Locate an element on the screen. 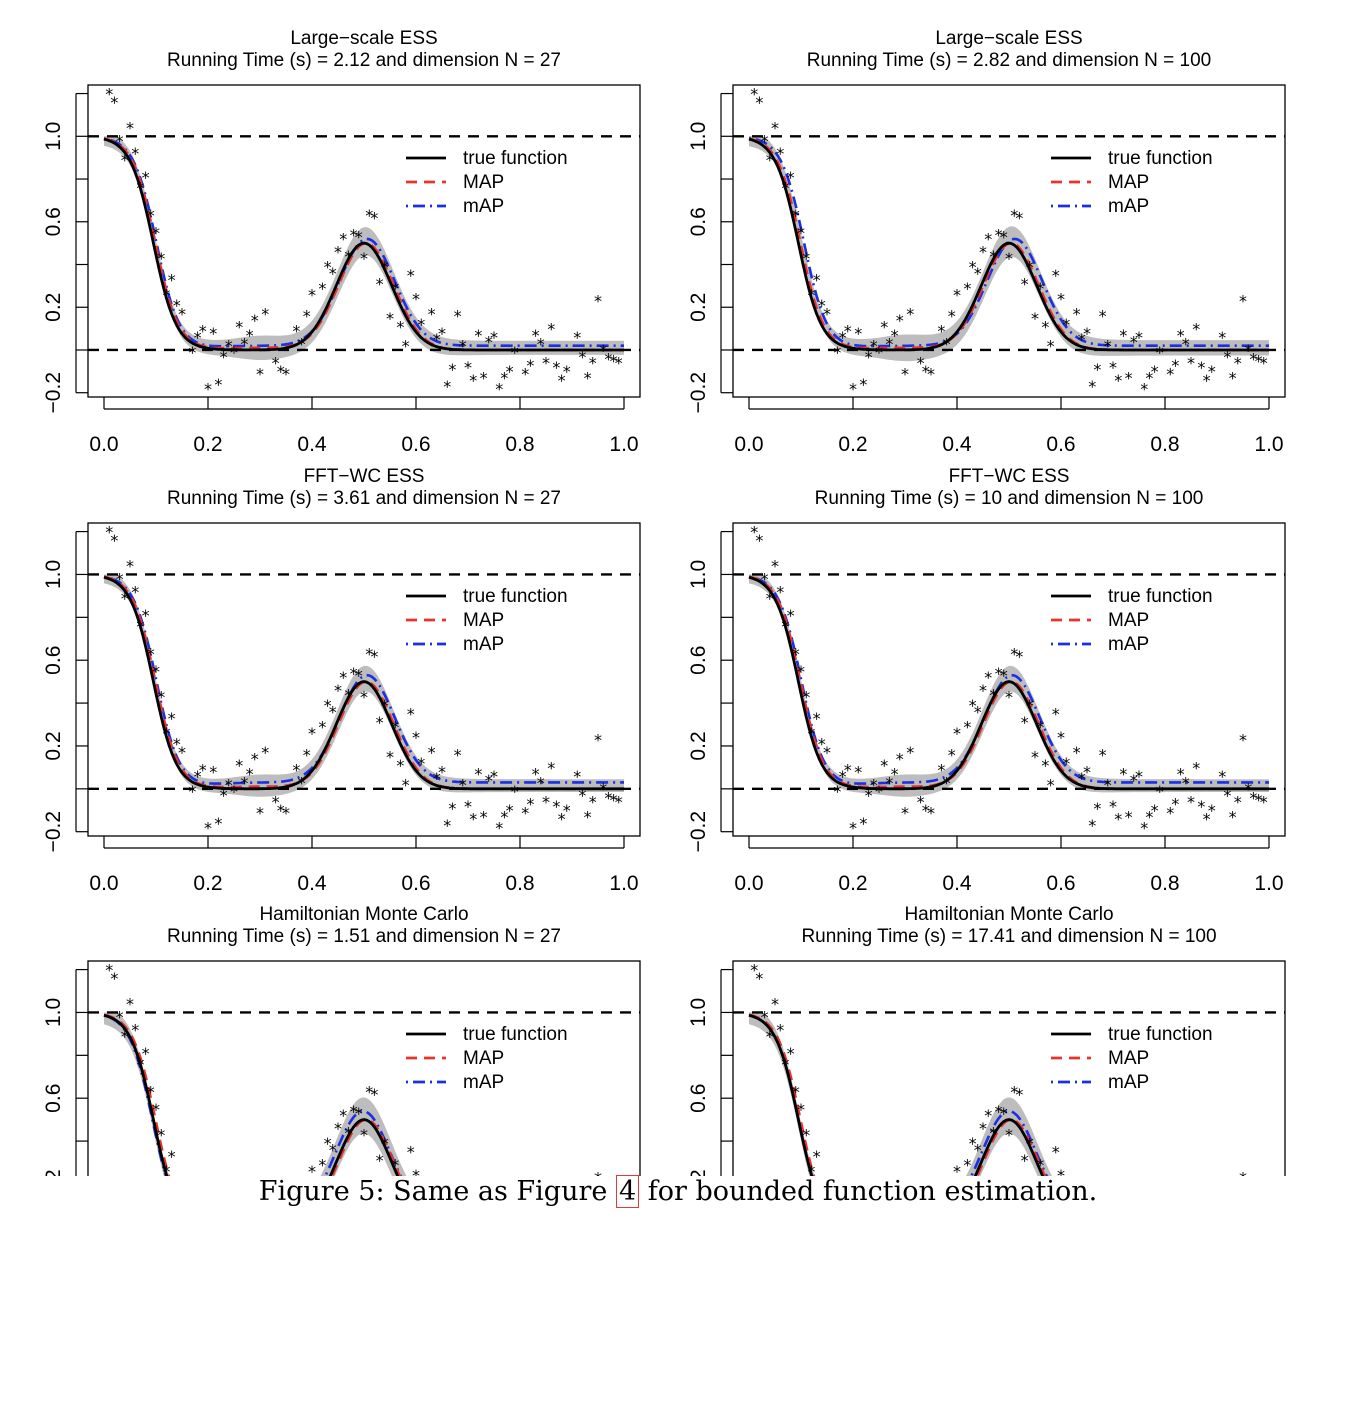 The width and height of the screenshot is (1356, 1408). legend-label: true function is located at coordinates (515, 596).